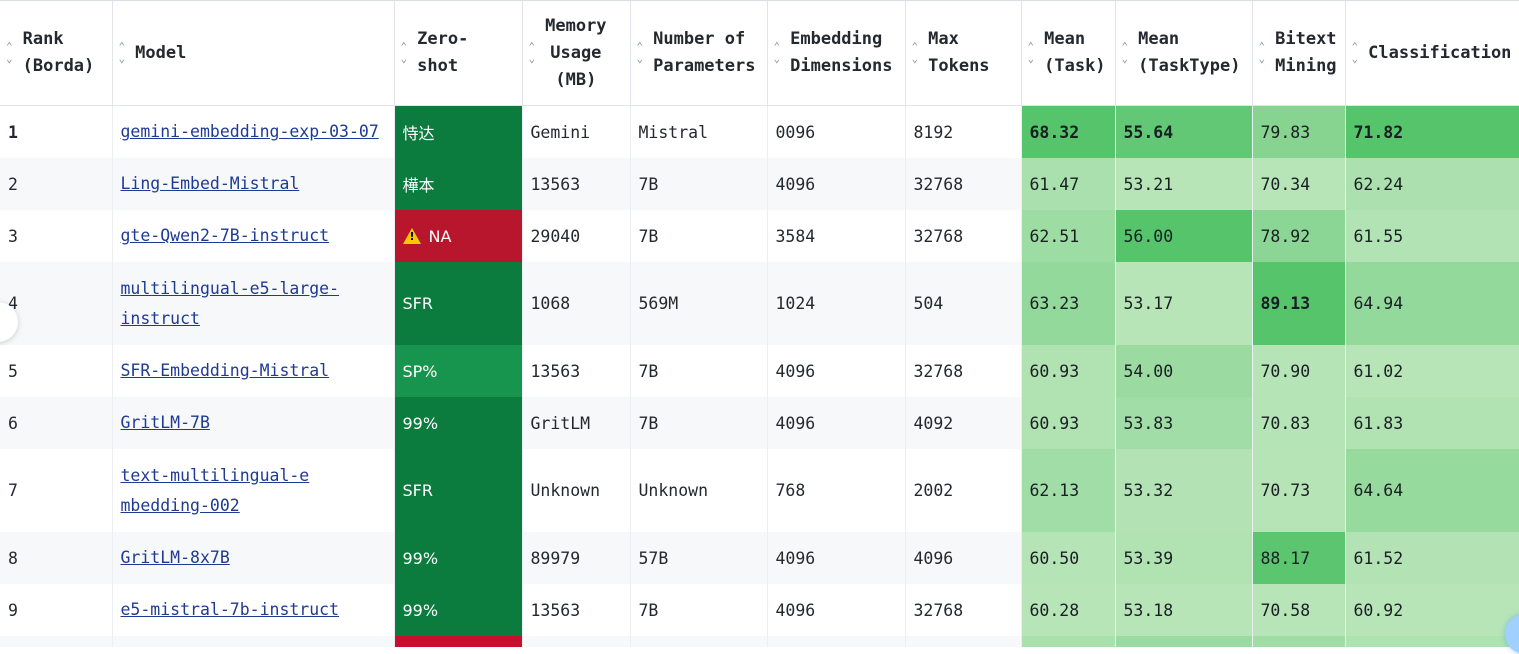 This screenshot has width=1519, height=654. I want to click on model-cell: GritLM-7B, so click(253, 423).